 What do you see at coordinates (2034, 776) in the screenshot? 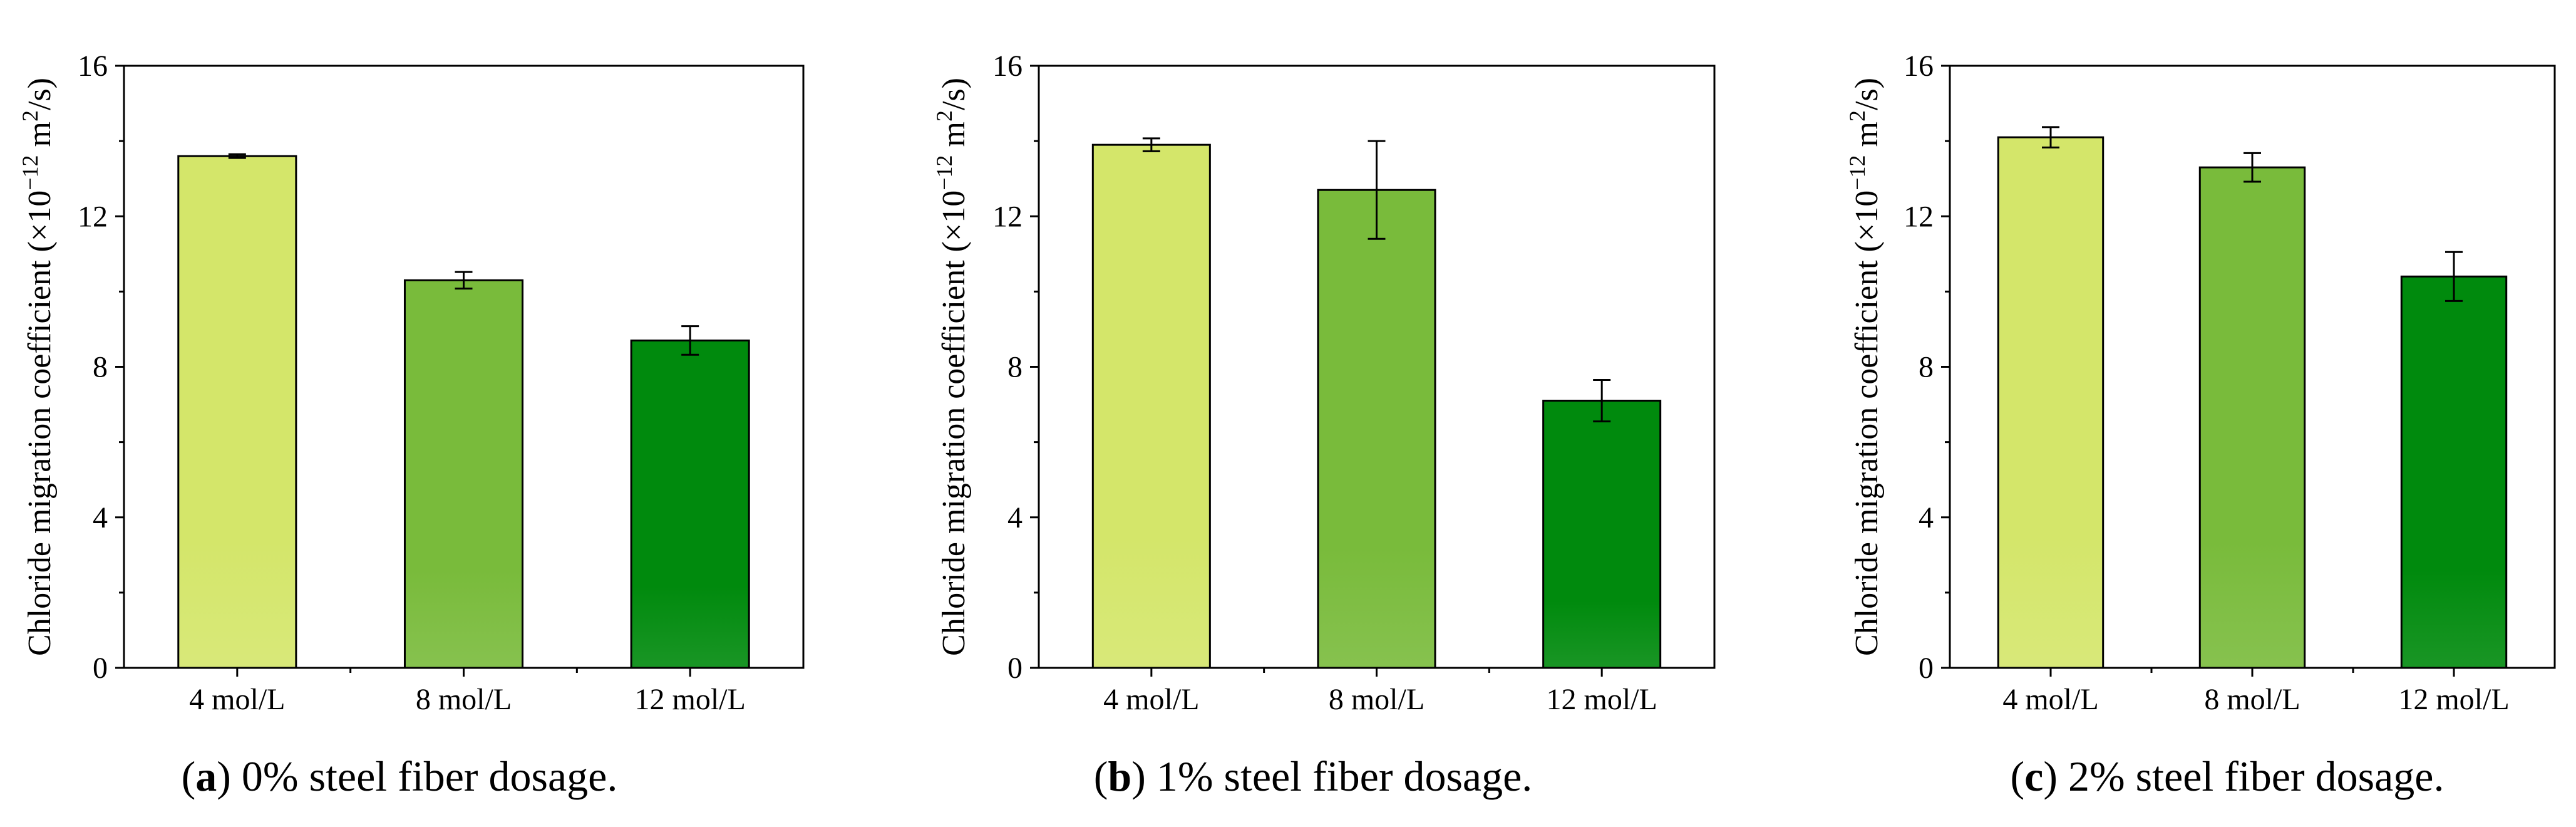
I see `caption-panel-letter: c` at bounding box center [2034, 776].